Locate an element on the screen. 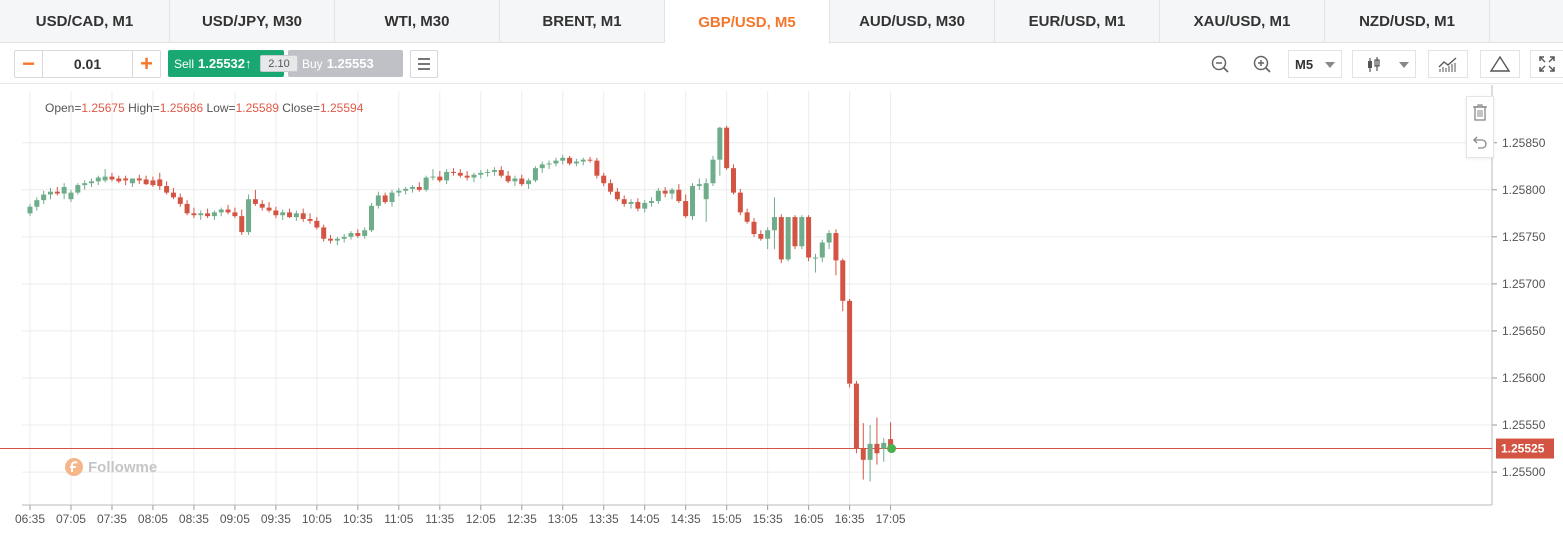  tab-usd-jpy-m30: USD/JPY, M30 is located at coordinates (252, 21).